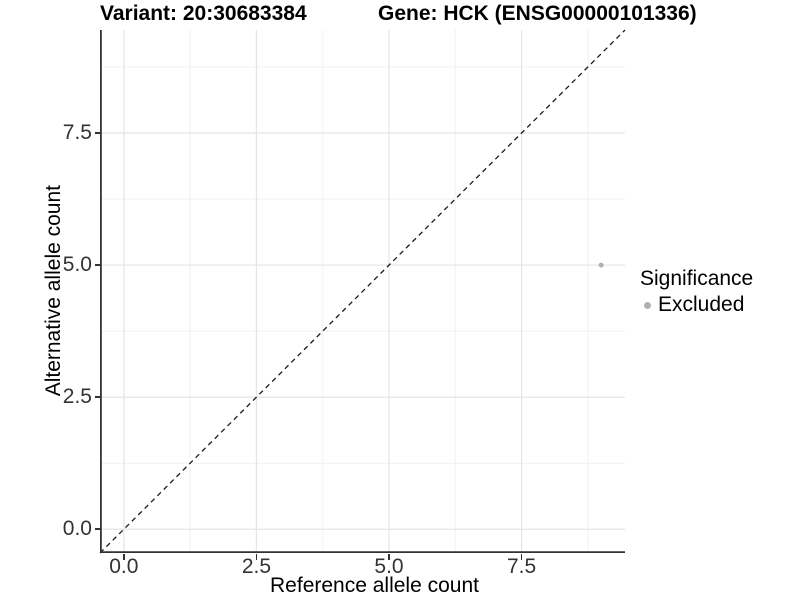 Image resolution: width=800 pixels, height=600 pixels. Describe the element at coordinates (203, 13) in the screenshot. I see `variant-title: Variant: 20:30683384` at that location.